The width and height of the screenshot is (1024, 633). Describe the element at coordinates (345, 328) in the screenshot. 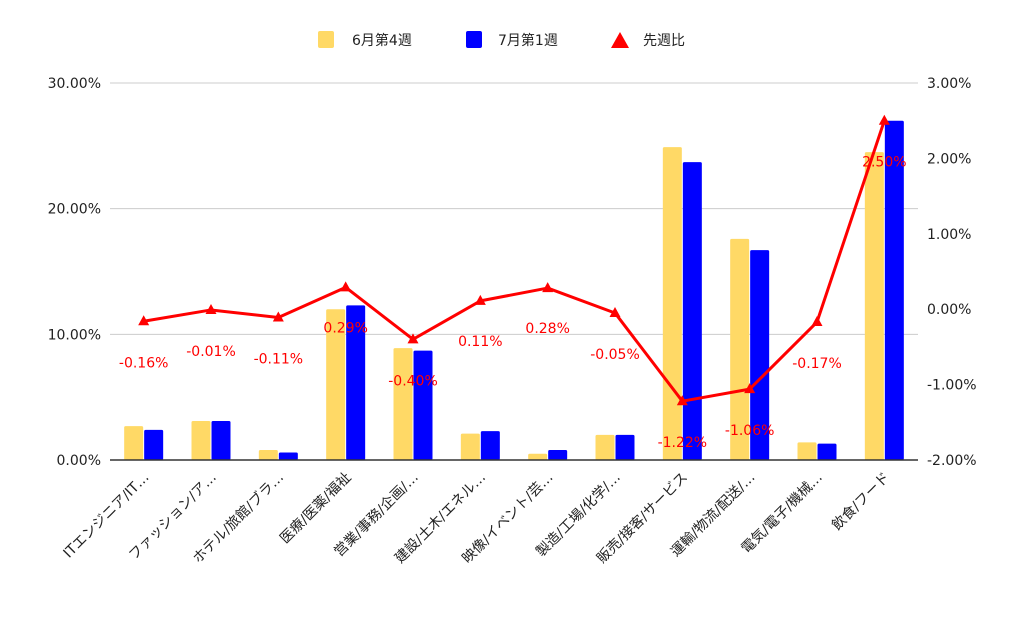

I see `data-label: 0.29%` at that location.